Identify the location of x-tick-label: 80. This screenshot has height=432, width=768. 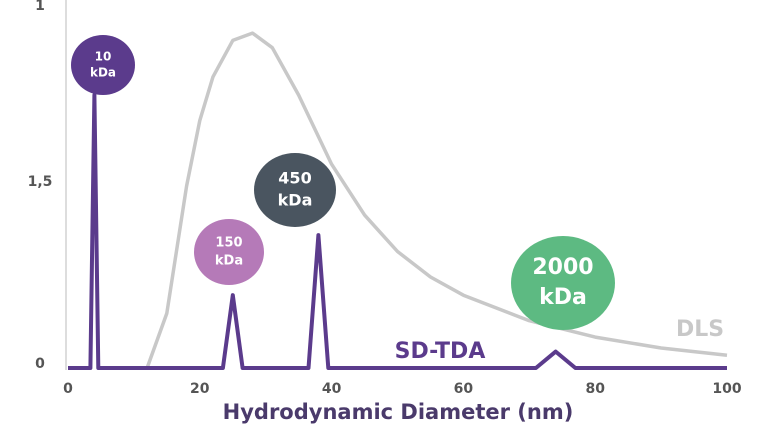
(595, 389).